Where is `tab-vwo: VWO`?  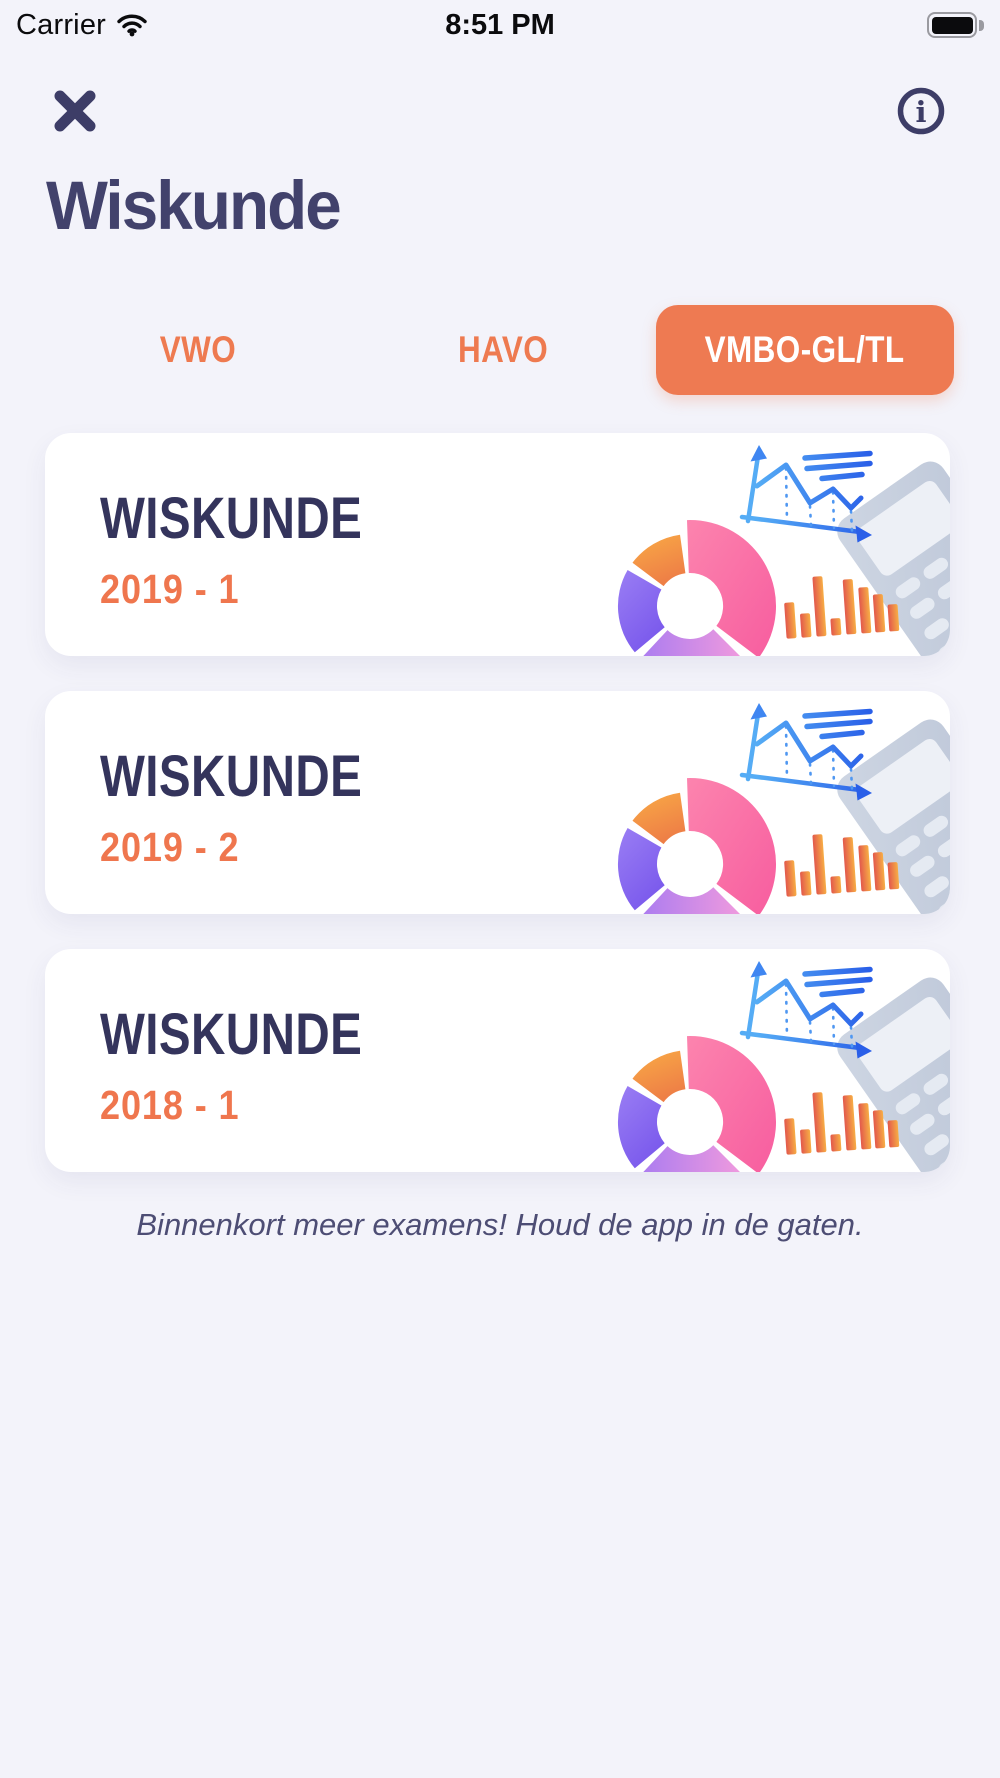
tab-vwo: VWO is located at coordinates (197, 349).